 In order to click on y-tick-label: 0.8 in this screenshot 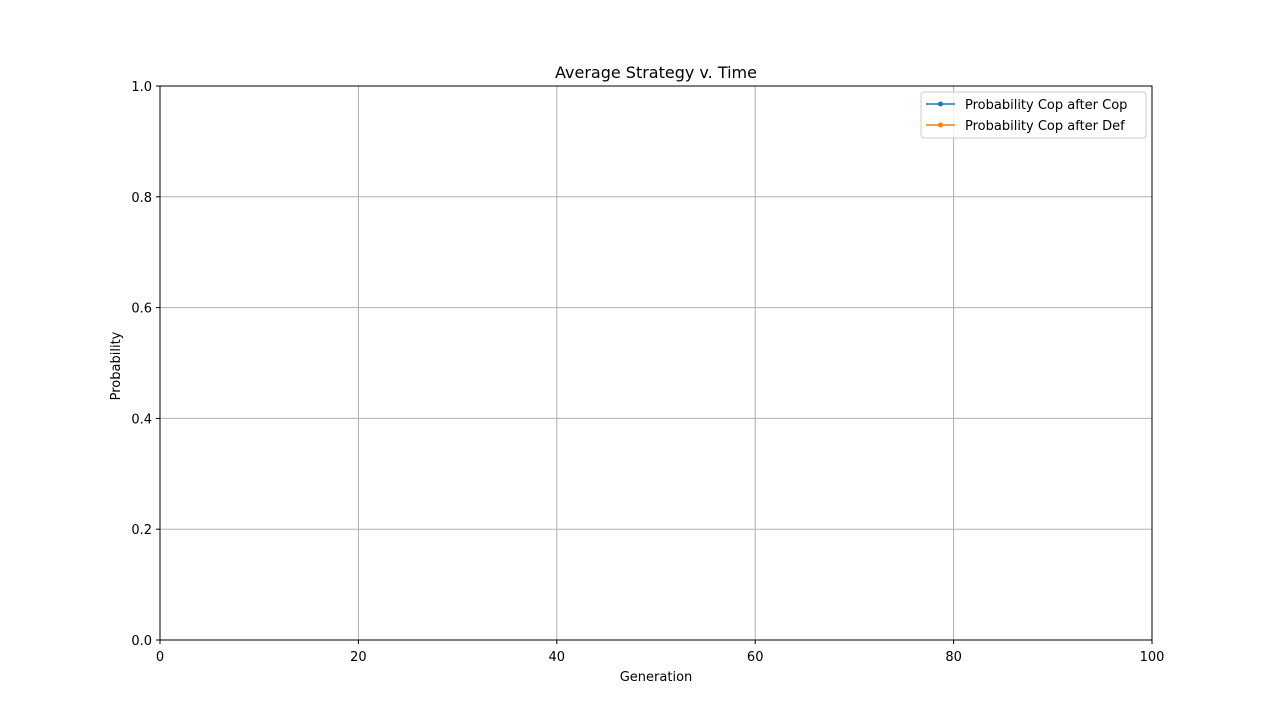, I will do `click(141, 198)`.